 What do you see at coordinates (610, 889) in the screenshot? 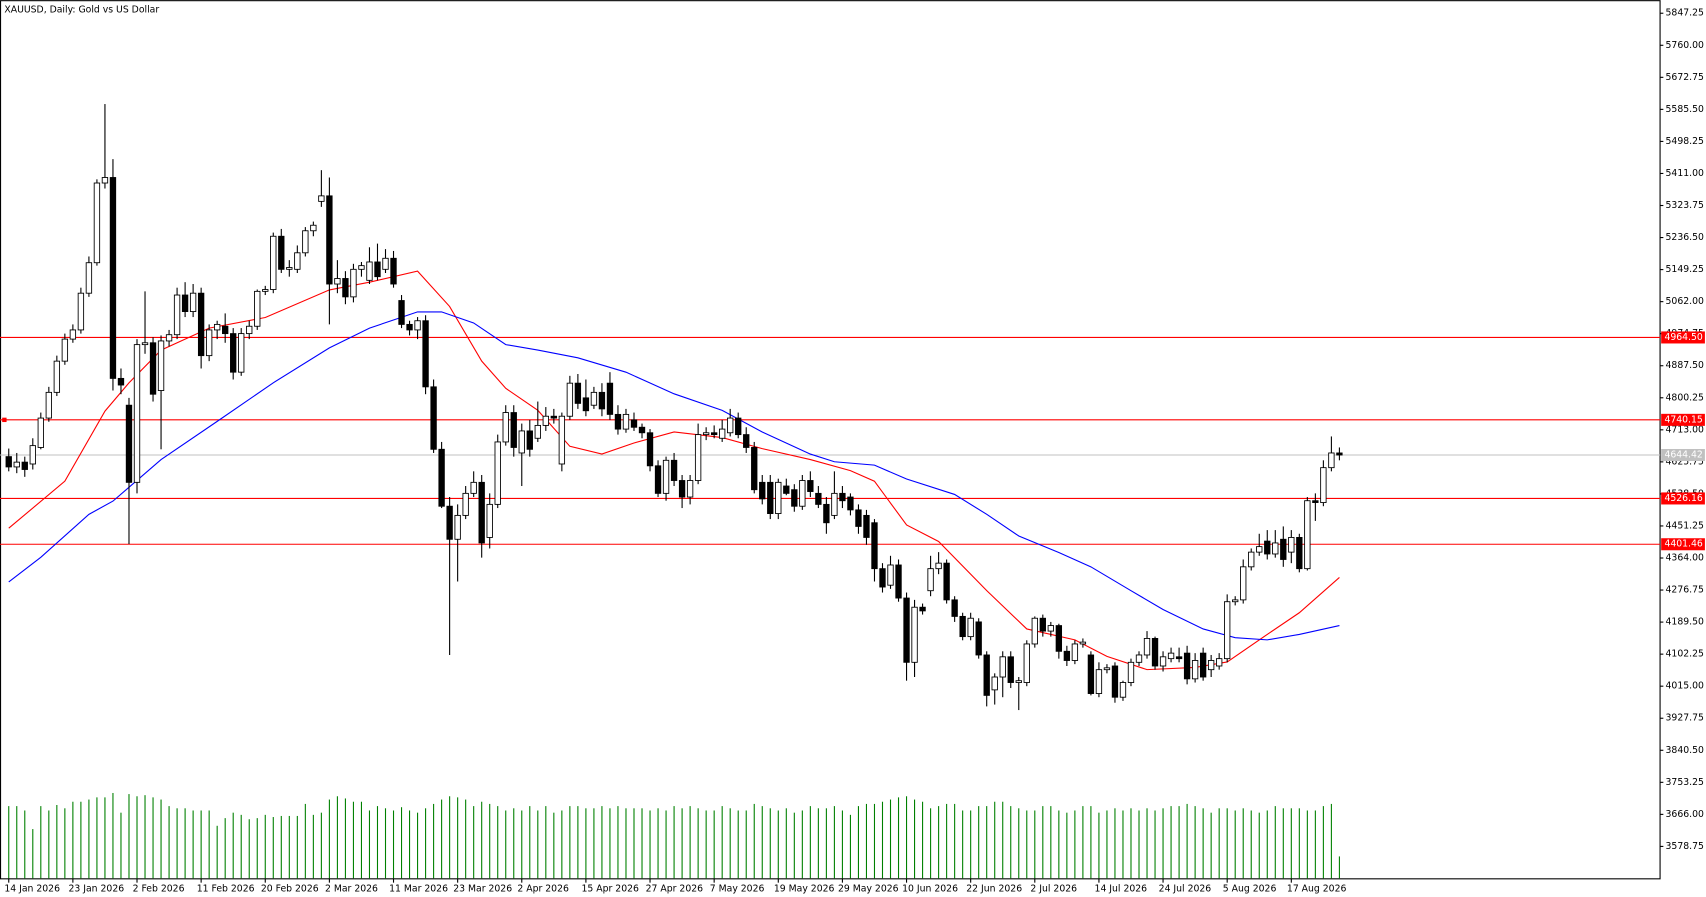
I see `x-tick-label: 15 Apr 2026` at bounding box center [610, 889].